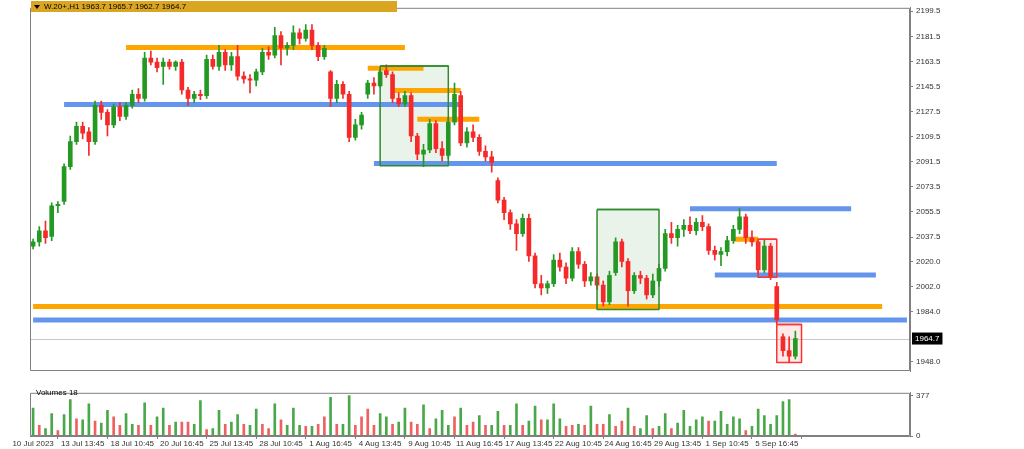 The width and height of the screenshot is (1024, 449). Describe the element at coordinates (115, 6) in the screenshot. I see `chart-title: W.20+,H1 1963.7 1965.7 1962.7 1964.7` at that location.